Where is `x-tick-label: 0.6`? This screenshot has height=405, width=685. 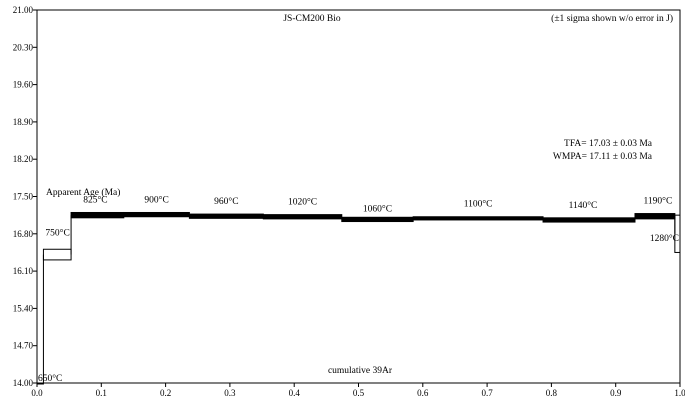
x-tick-label: 0.6 is located at coordinates (423, 393).